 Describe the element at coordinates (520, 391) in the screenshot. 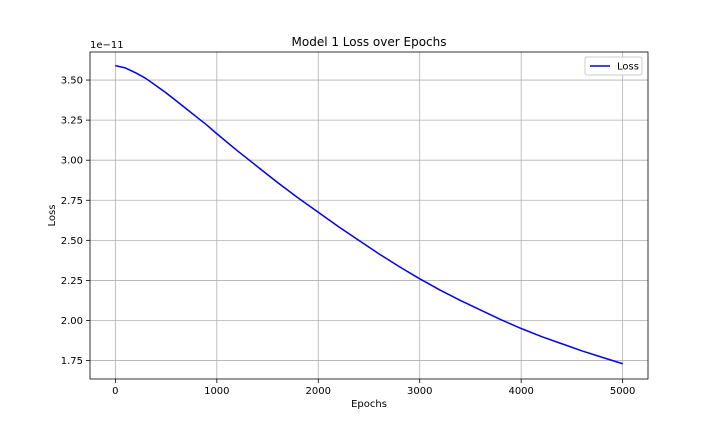

I see `x-tick-label: 4000` at that location.